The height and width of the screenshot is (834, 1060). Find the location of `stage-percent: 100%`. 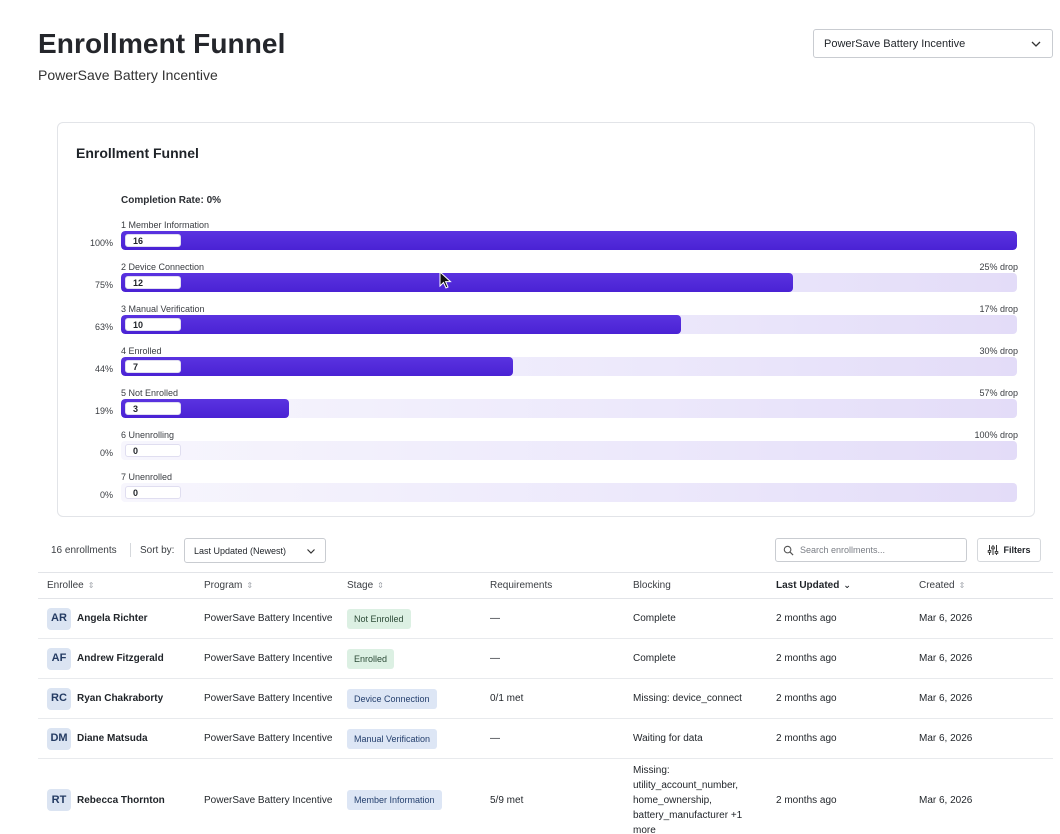

stage-percent: 100% is located at coordinates (101, 243).